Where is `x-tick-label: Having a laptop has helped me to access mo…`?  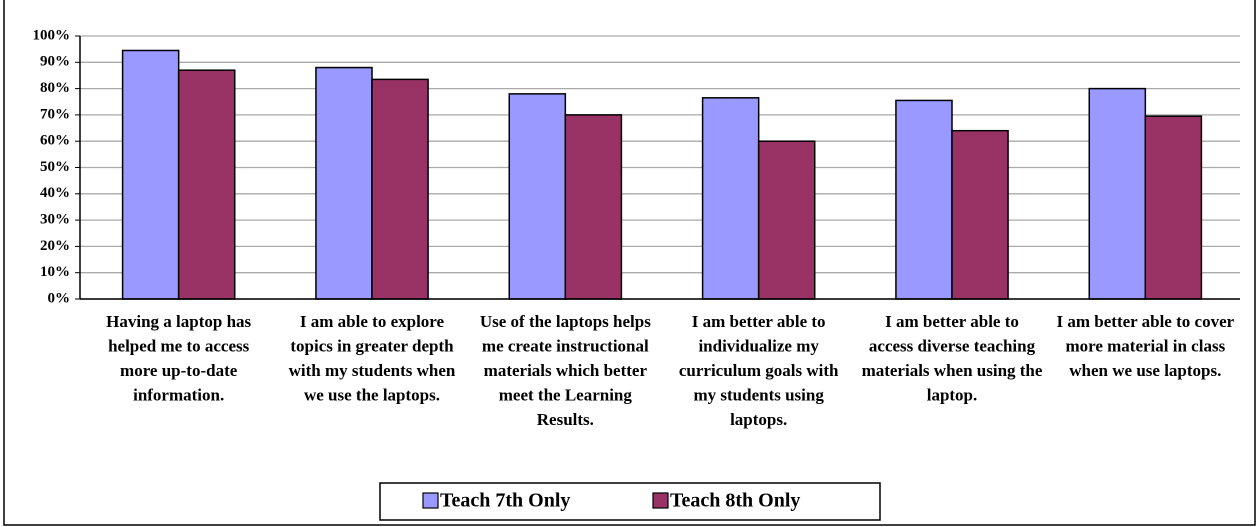 x-tick-label: Having a laptop has helped me to access mo… is located at coordinates (178, 358).